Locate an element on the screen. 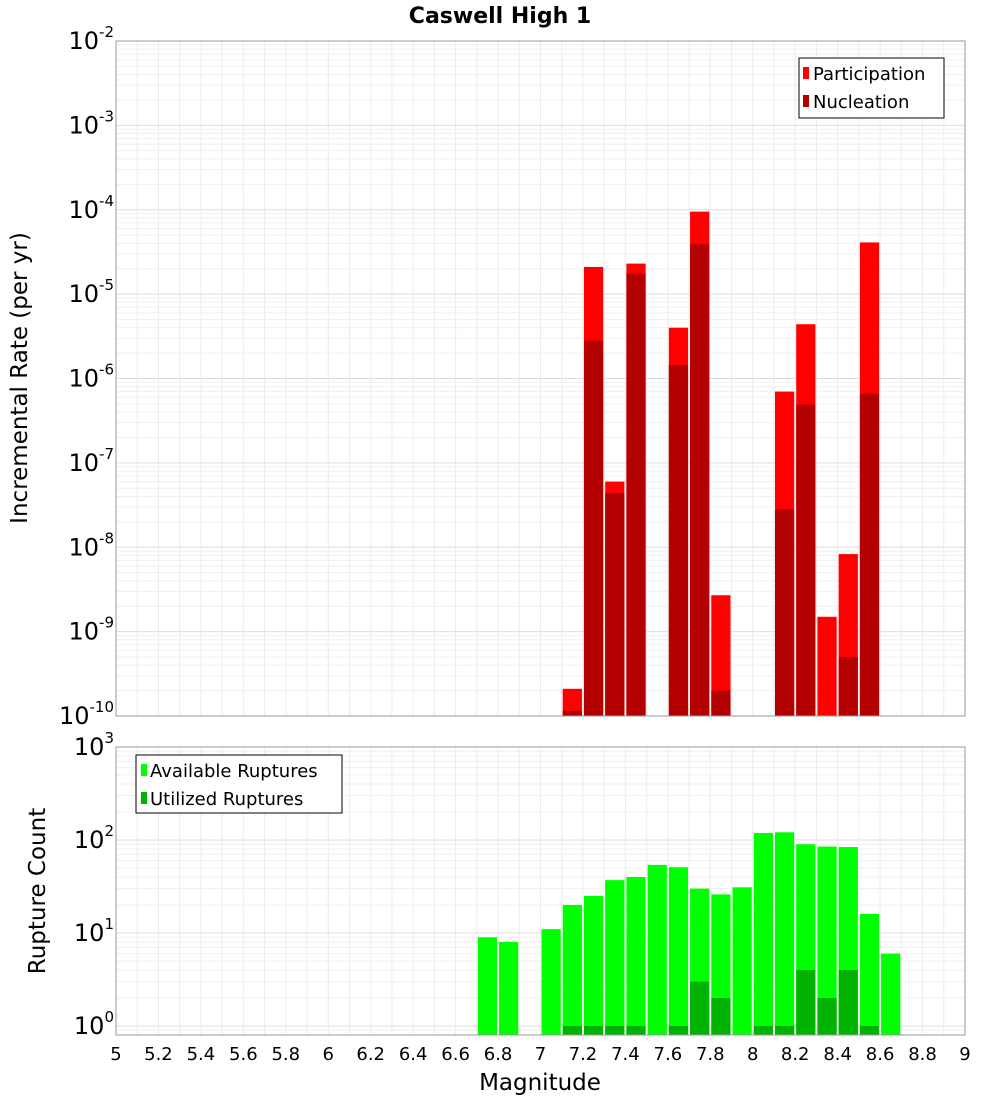 The height and width of the screenshot is (1100, 1000). top-y-ticks: 10⁻¹⁰ 10⁻⁹ 10⁻⁸ 10⁻⁷ 10⁻⁶ 10⁻⁵ 10⁻⁴ 10⁻³ 10⁻² is located at coordinates (86, 376).